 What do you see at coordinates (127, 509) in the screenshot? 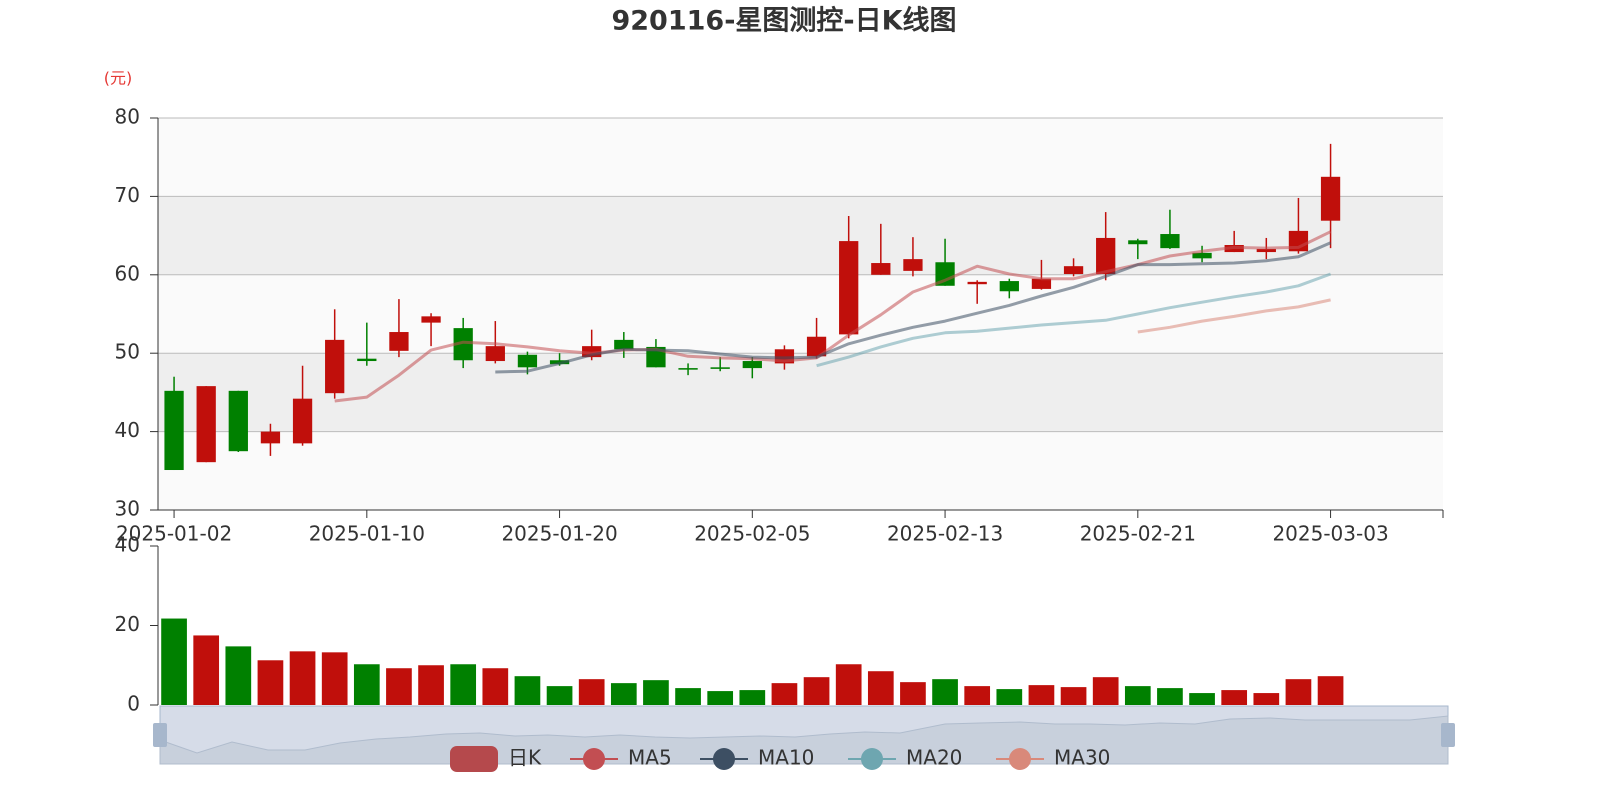
I see `y-tick-label: 30` at bounding box center [127, 509].